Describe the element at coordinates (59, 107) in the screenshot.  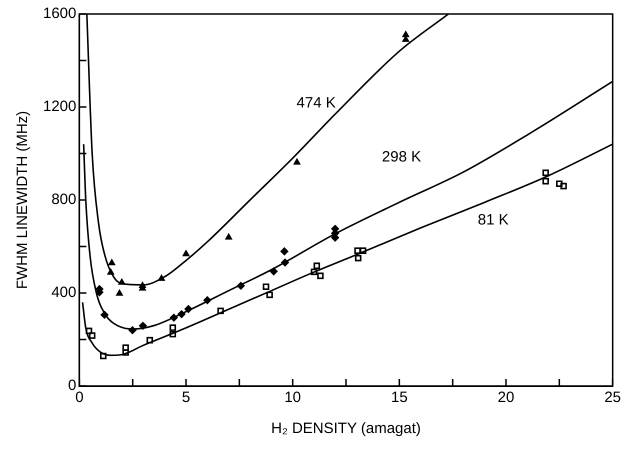
I see `y-tick-label: 1200` at that location.